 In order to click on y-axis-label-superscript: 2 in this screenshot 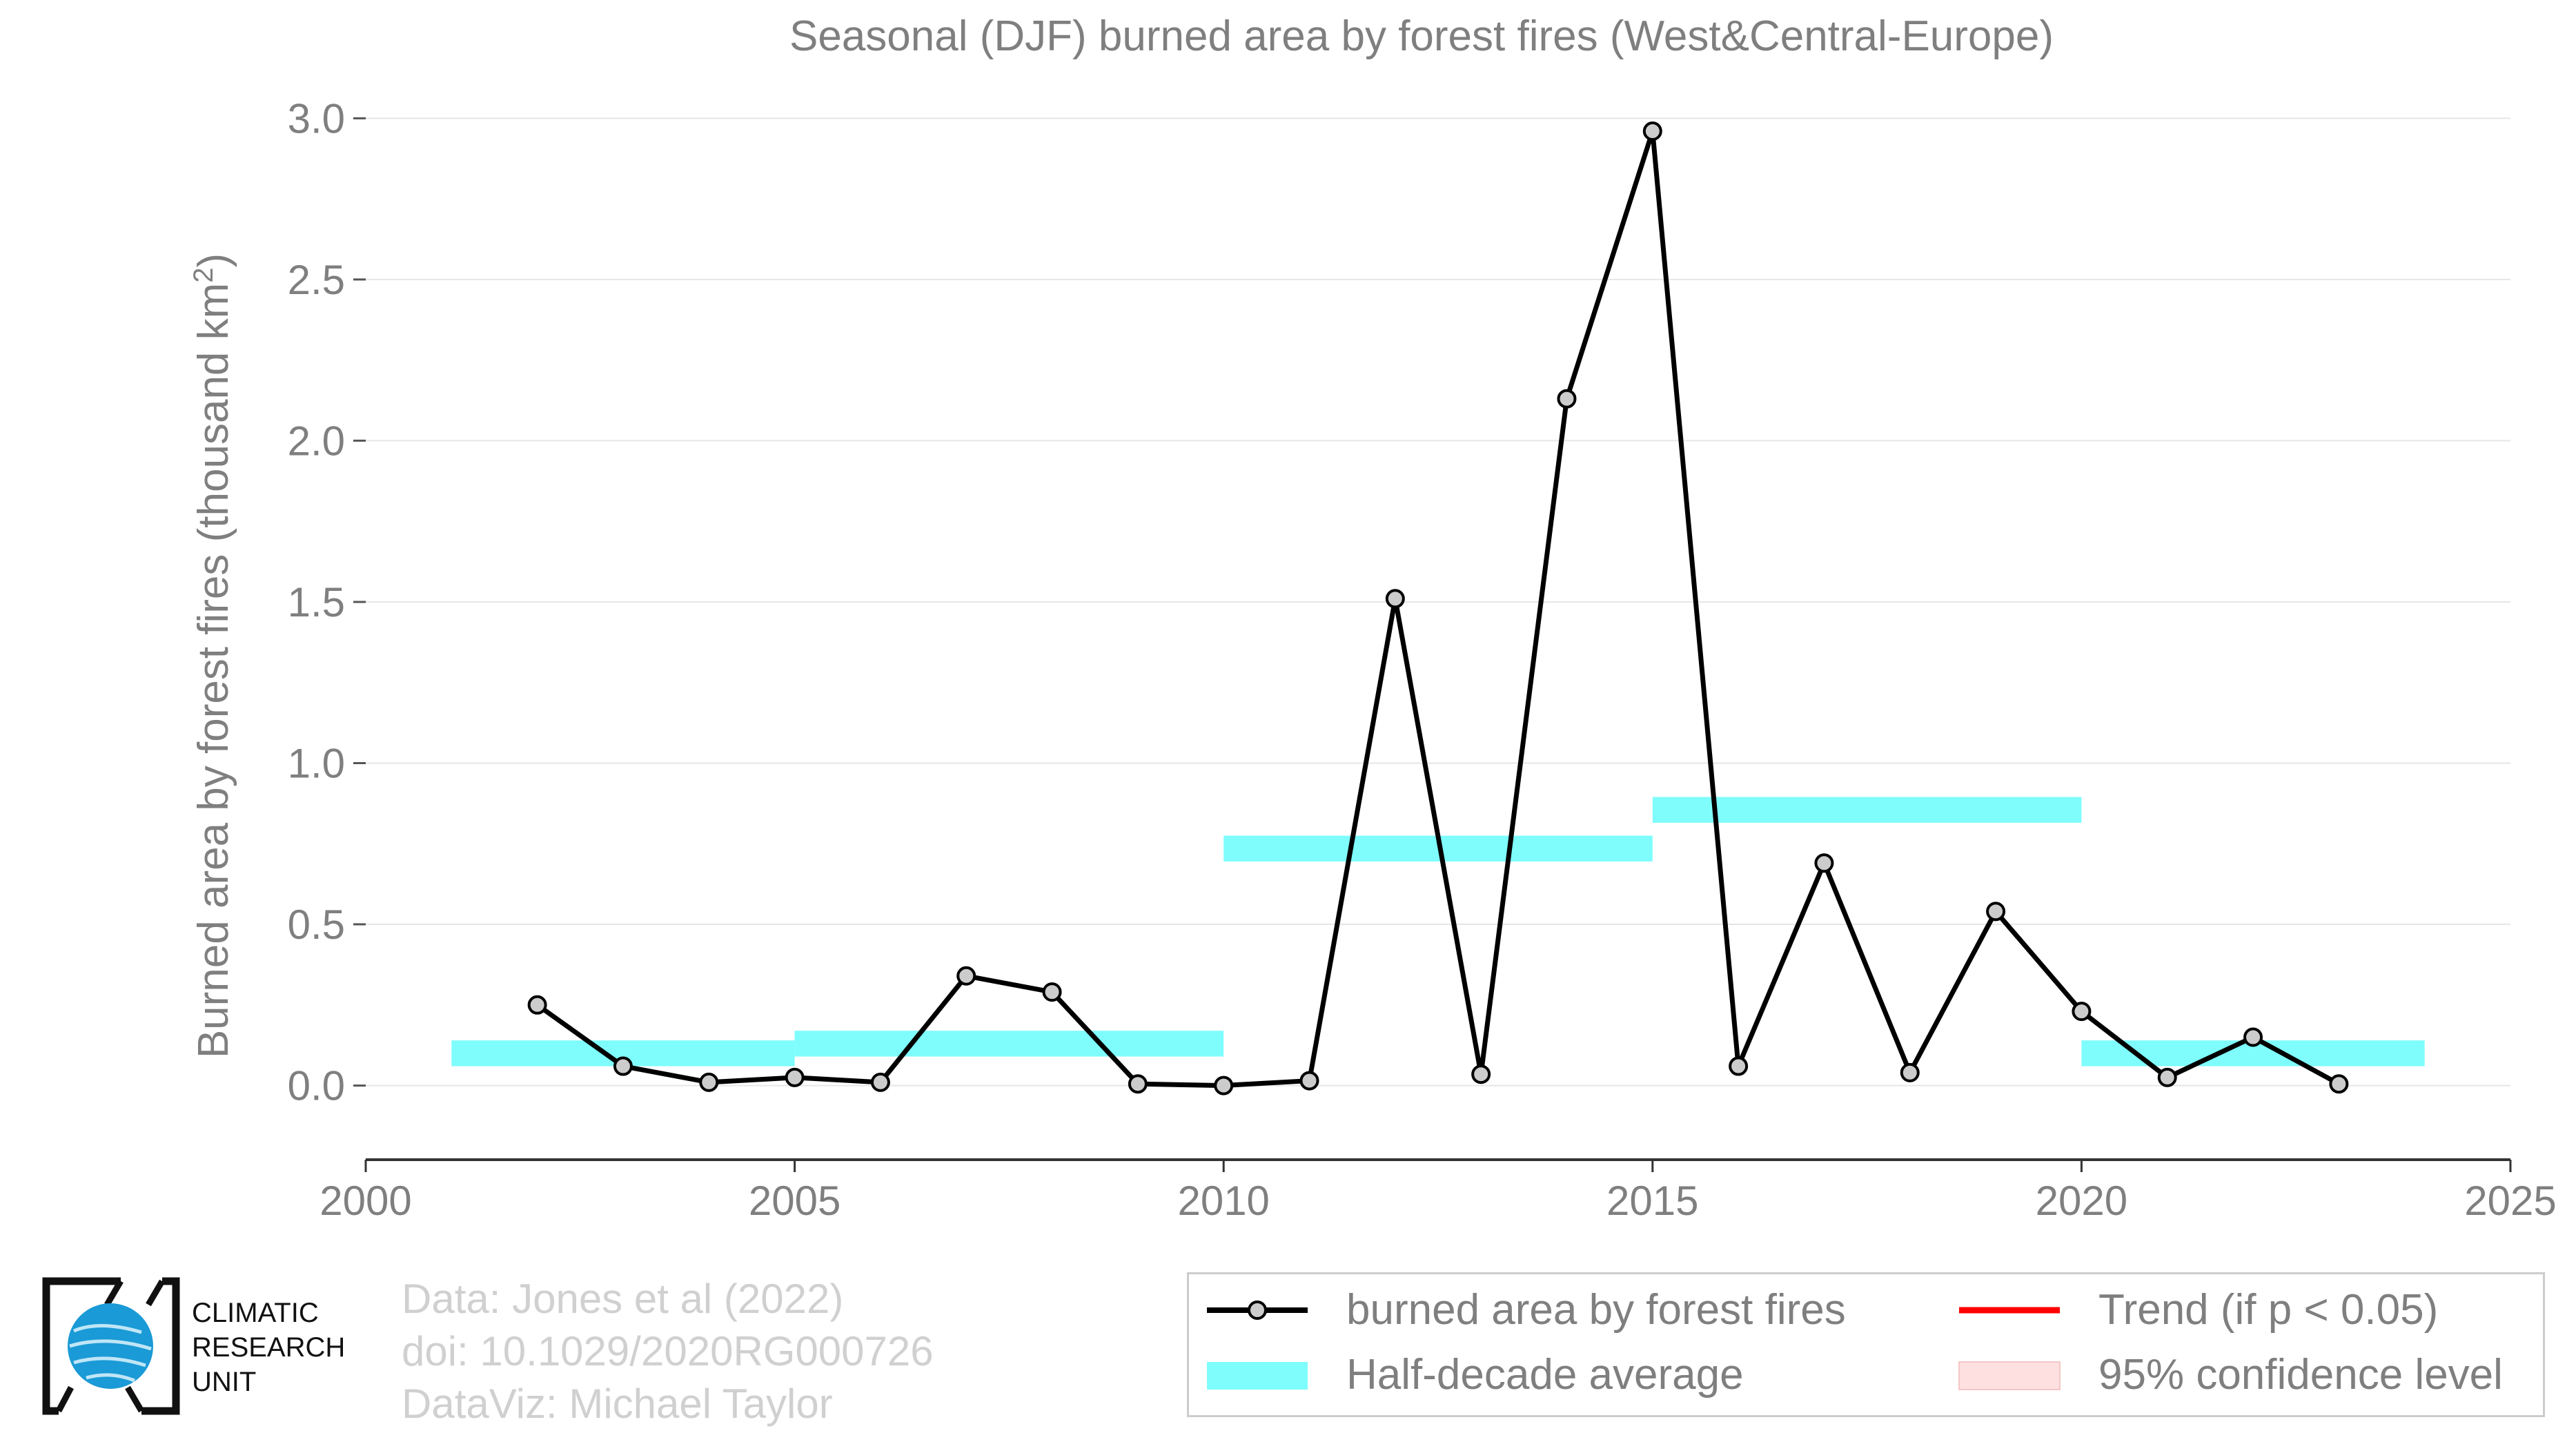, I will do `click(203, 274)`.